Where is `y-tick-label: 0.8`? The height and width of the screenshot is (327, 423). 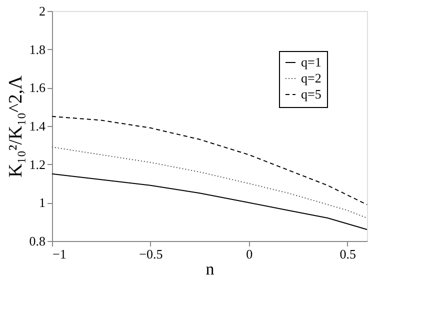 y-tick-label: 0.8 is located at coordinates (37, 241).